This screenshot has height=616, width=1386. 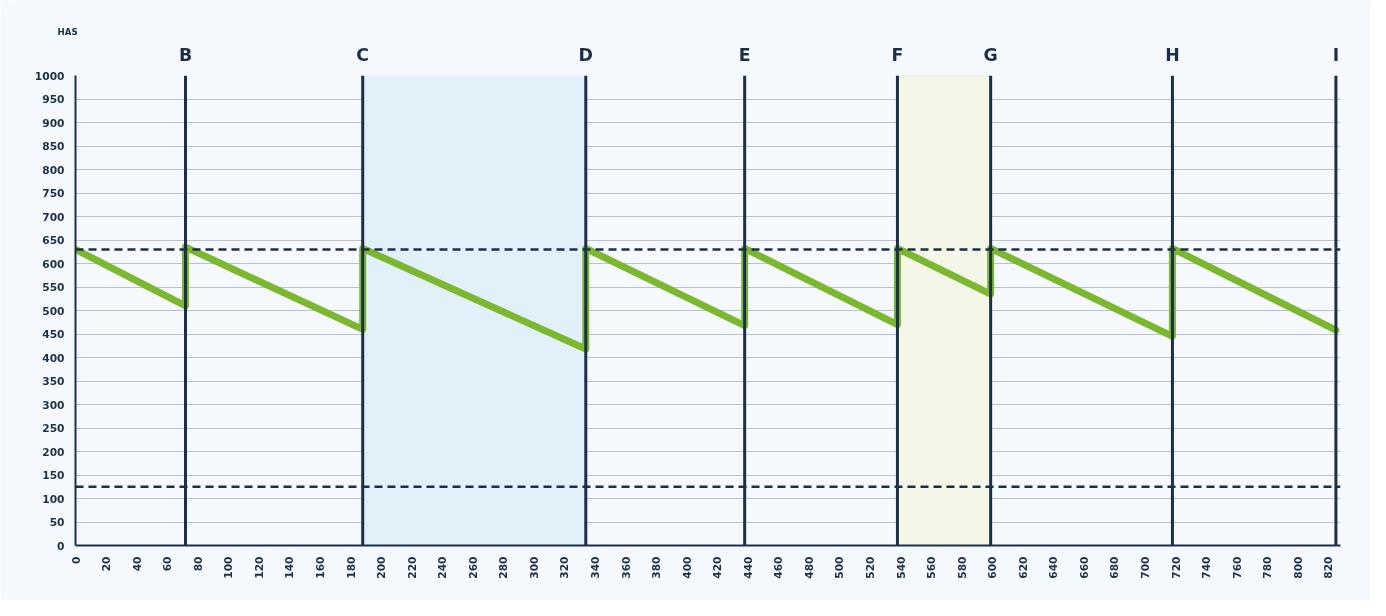 I want to click on x-tick-label: 780, so click(x=1268, y=567).